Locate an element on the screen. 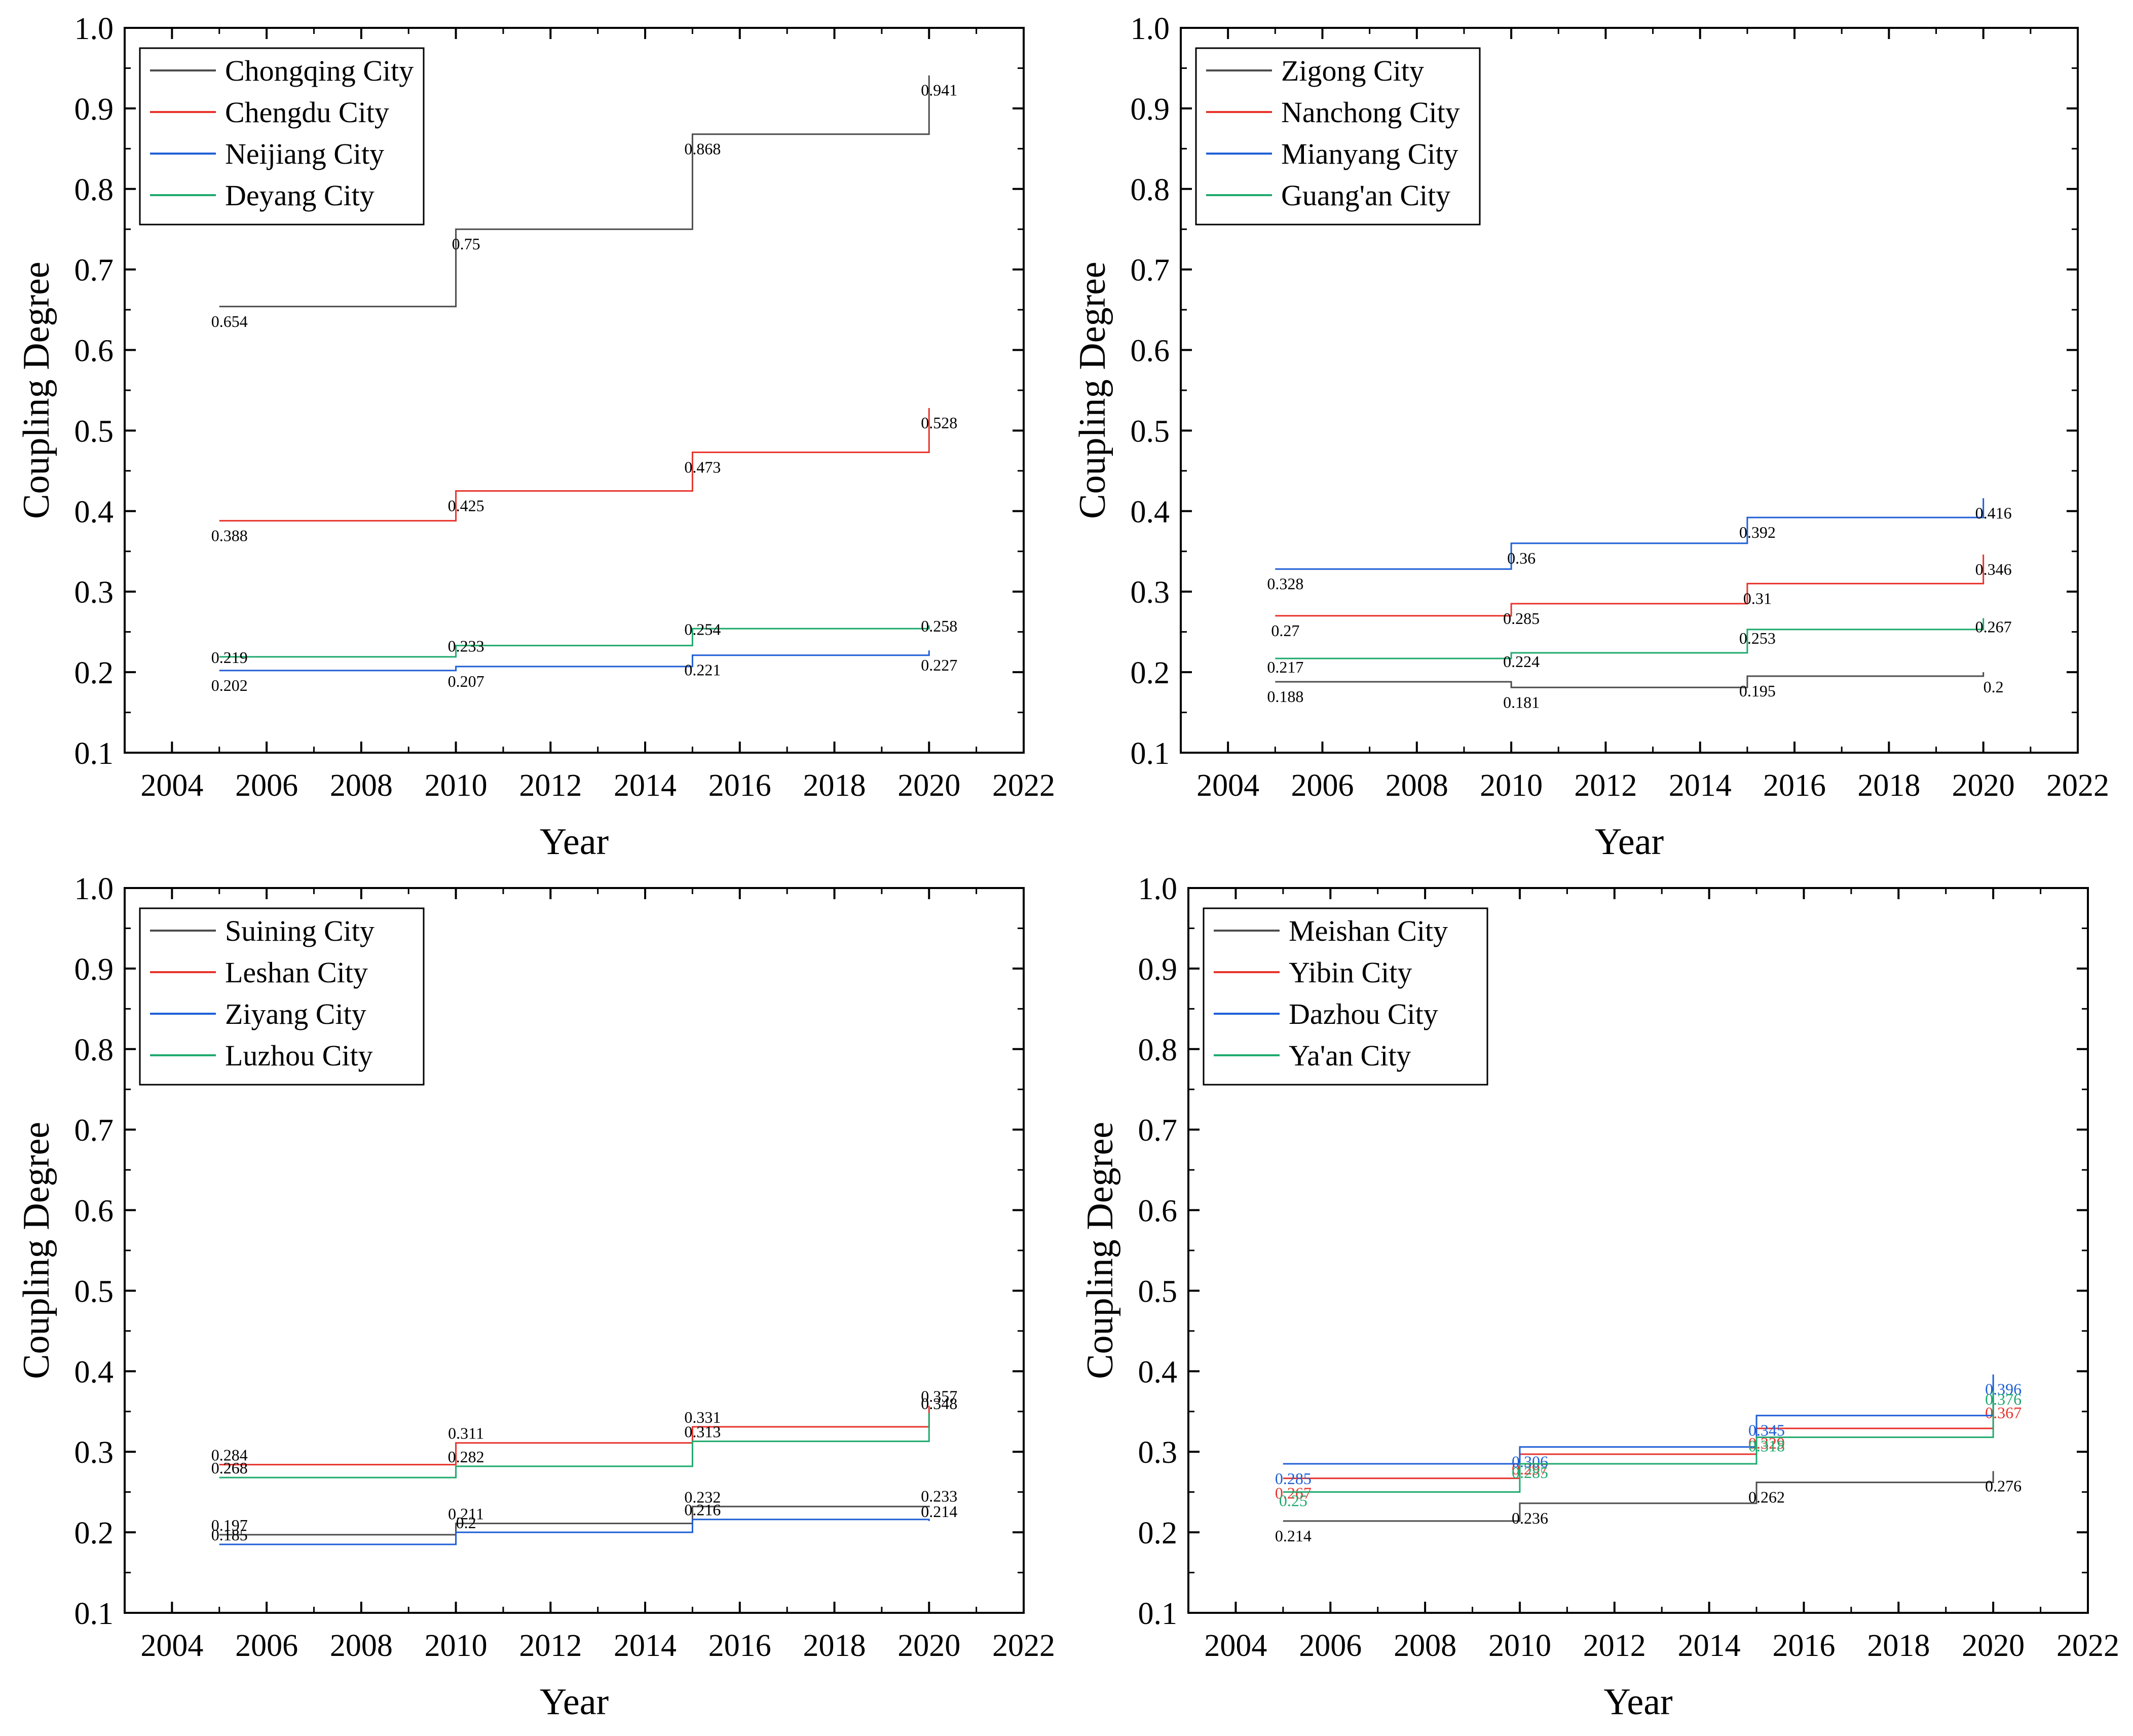 Image resolution: width=2133 pixels, height=1736 pixels. data-label: 0.318 is located at coordinates (1766, 1446).